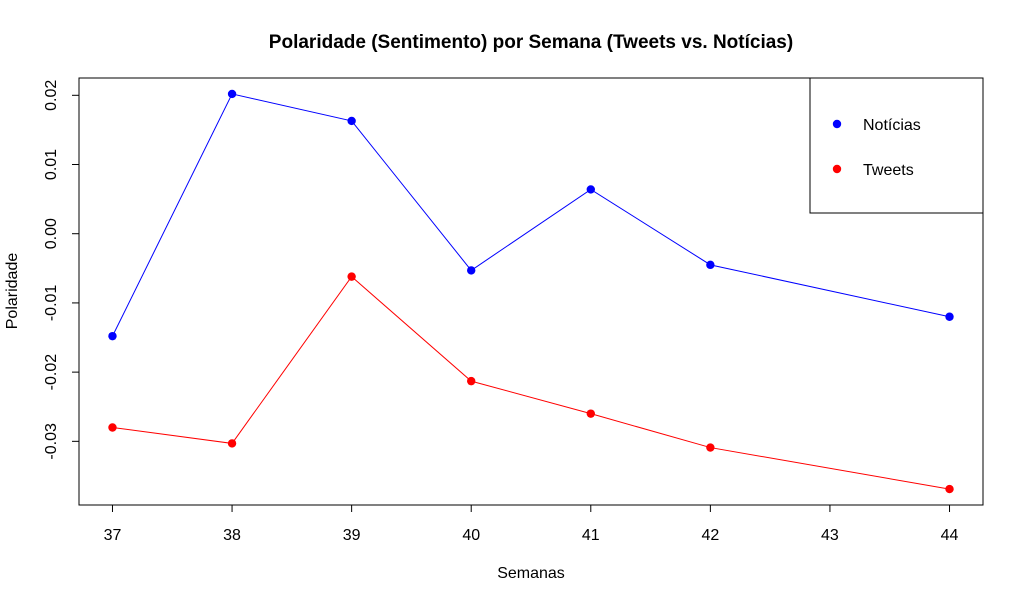 Image resolution: width=1024 pixels, height=603 pixels. I want to click on y-tick-label: 0.01, so click(51, 164).